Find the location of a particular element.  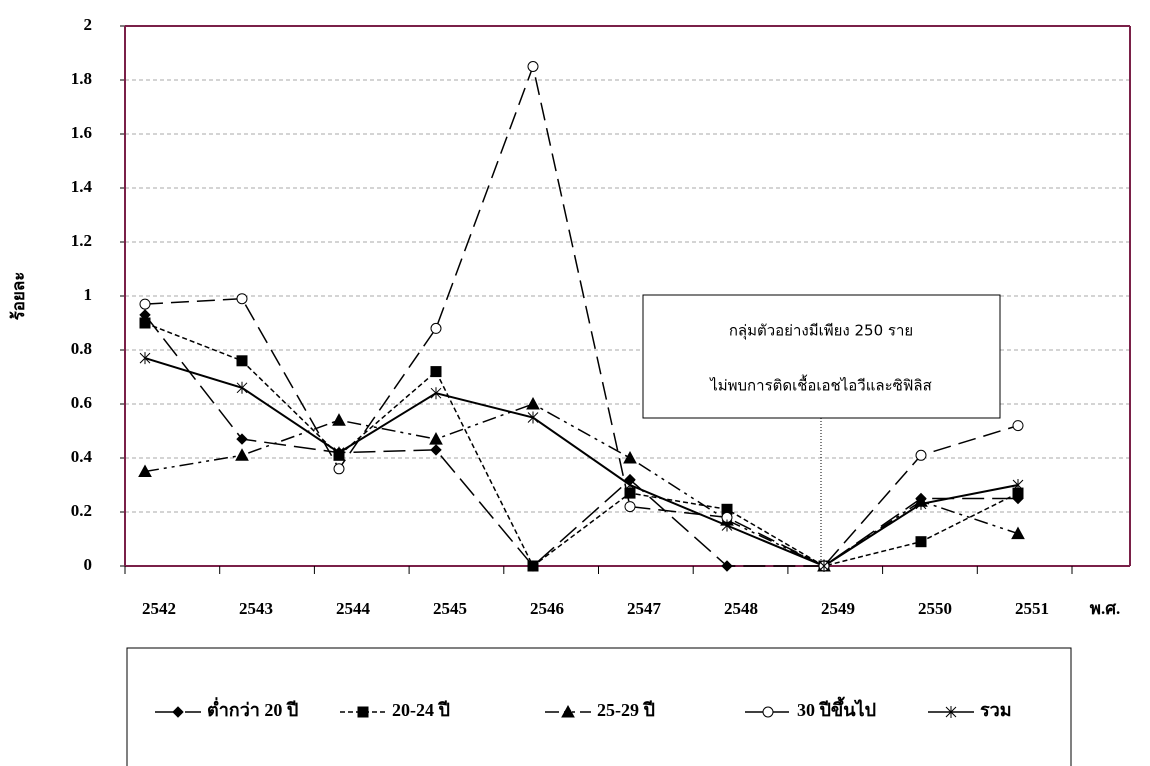

legend-box is located at coordinates (599, 706).